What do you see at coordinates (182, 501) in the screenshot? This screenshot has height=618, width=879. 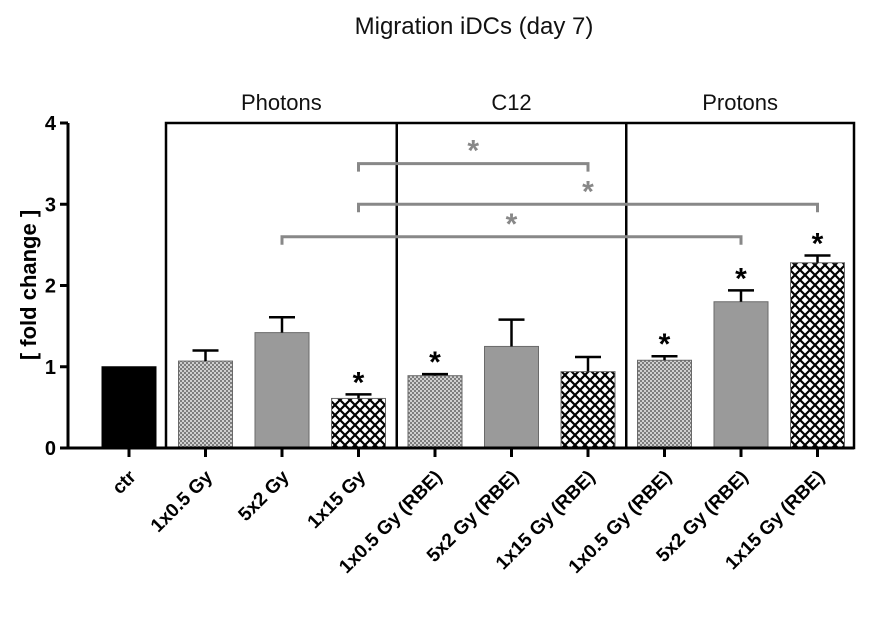 I see `x-tick-label: 1x0.5 Gy` at bounding box center [182, 501].